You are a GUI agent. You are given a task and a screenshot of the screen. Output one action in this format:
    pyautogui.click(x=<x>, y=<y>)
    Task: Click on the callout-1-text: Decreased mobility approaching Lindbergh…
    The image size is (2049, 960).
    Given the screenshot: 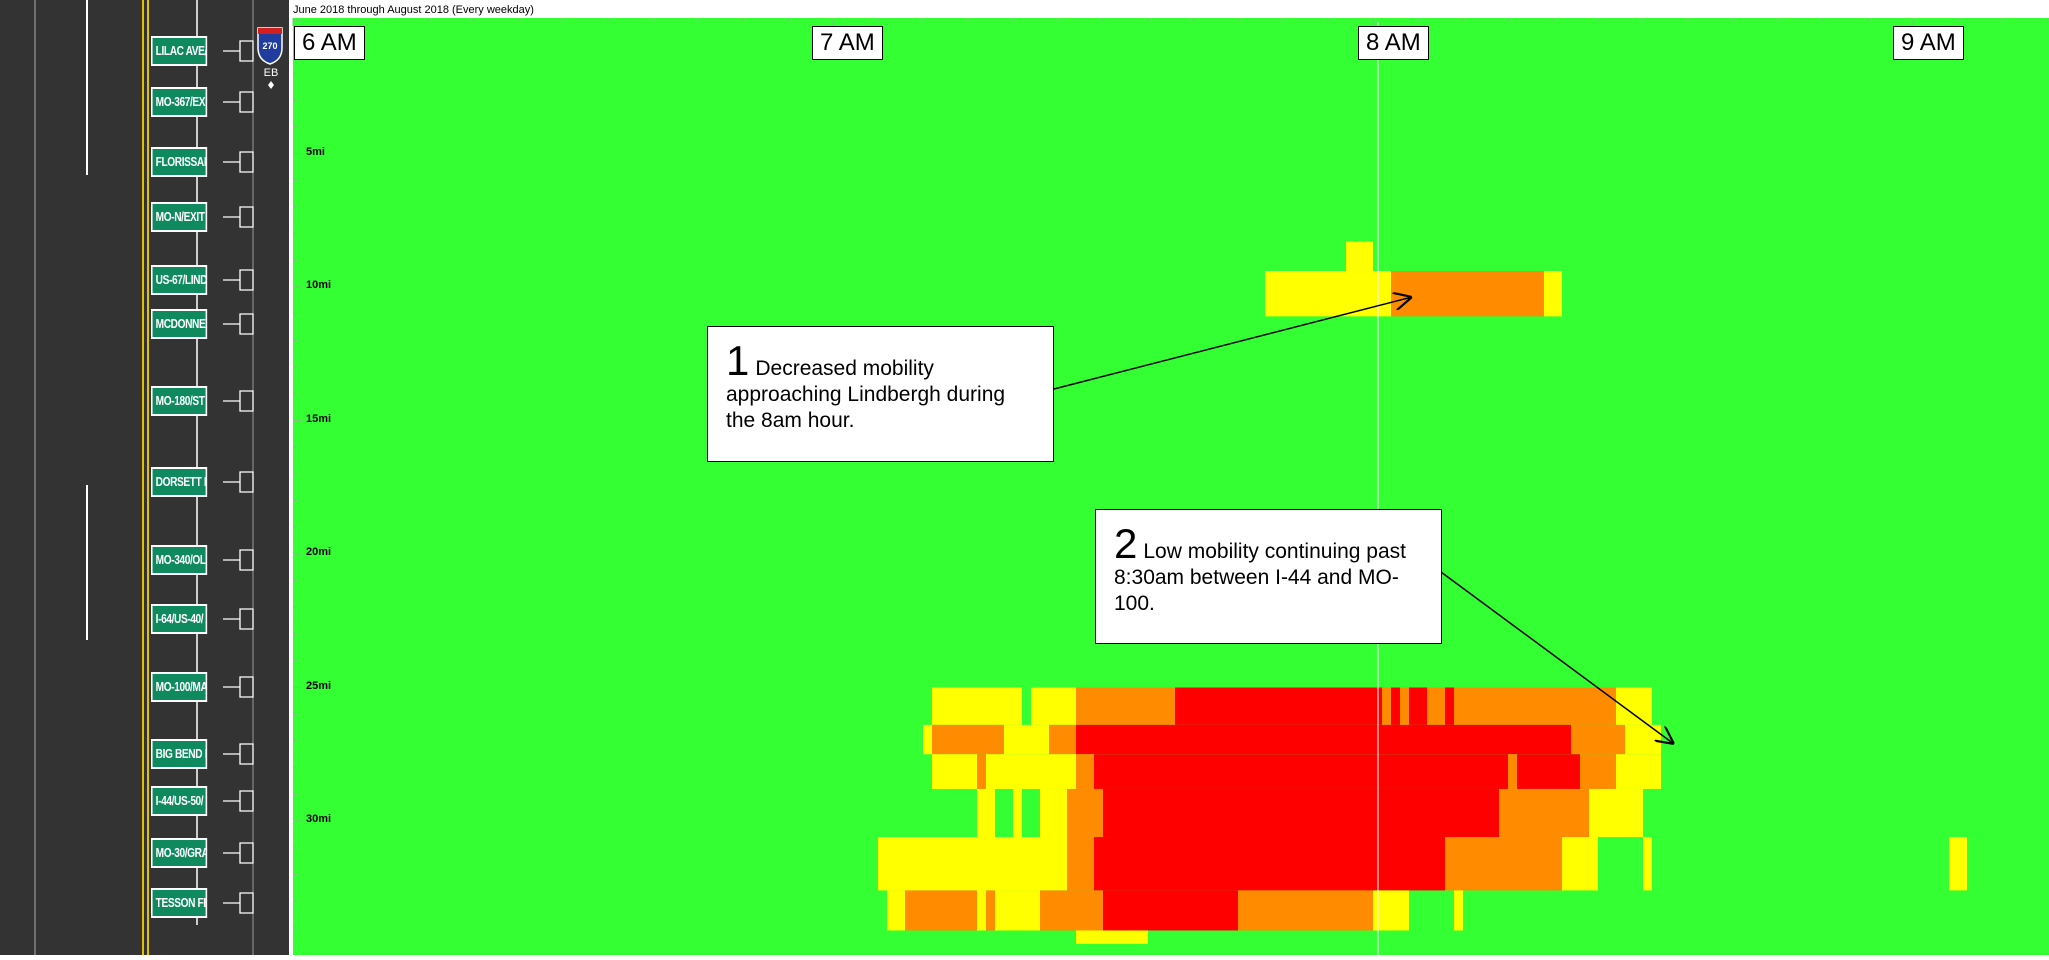 What is the action you would take?
    pyautogui.click(x=866, y=394)
    